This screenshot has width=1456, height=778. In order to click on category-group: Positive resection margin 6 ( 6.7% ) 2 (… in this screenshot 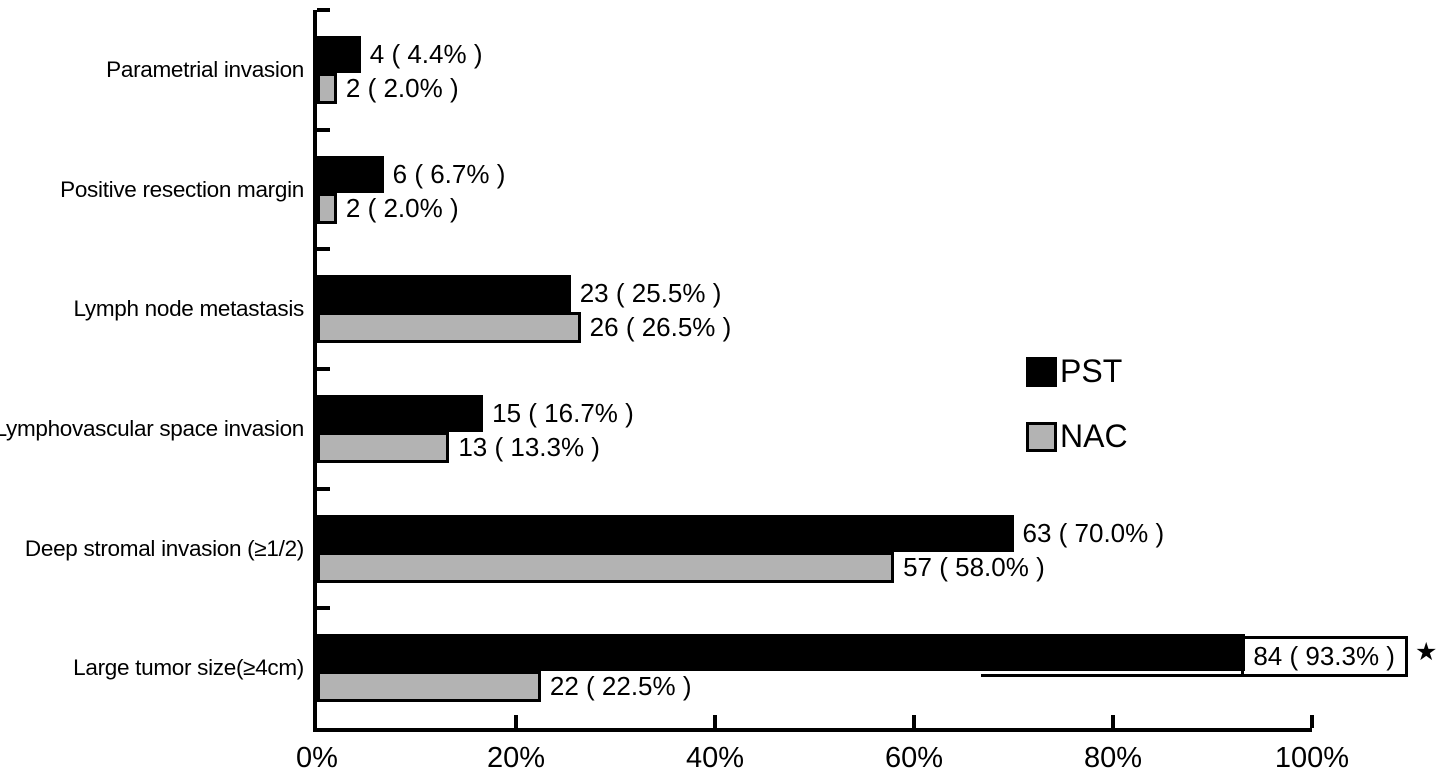, I will do `click(686, 190)`.